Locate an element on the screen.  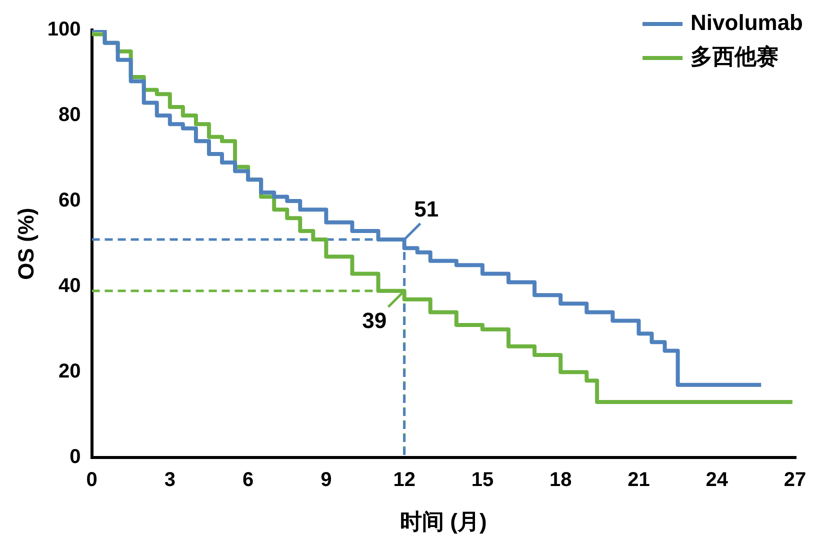
x-tick-label: 21 is located at coordinates (639, 480).